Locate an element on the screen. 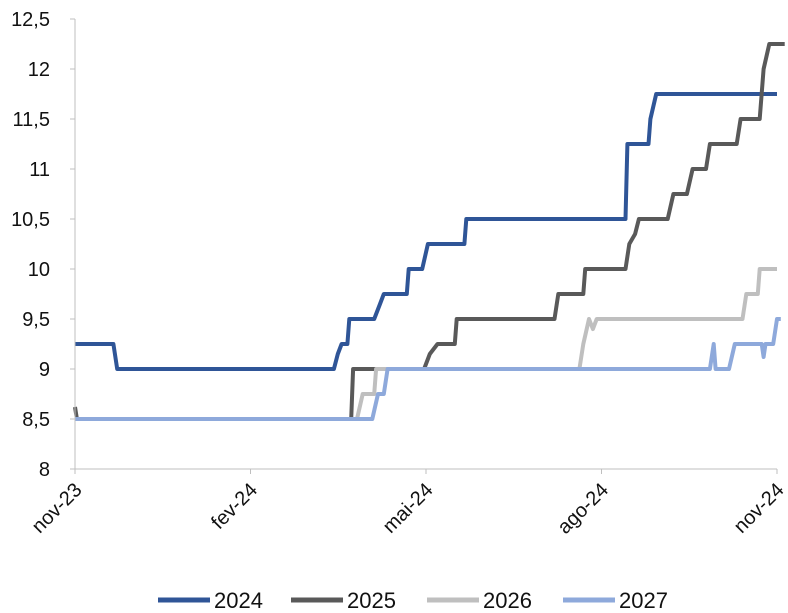  x-tick-label: nov-24 is located at coordinates (759, 508).